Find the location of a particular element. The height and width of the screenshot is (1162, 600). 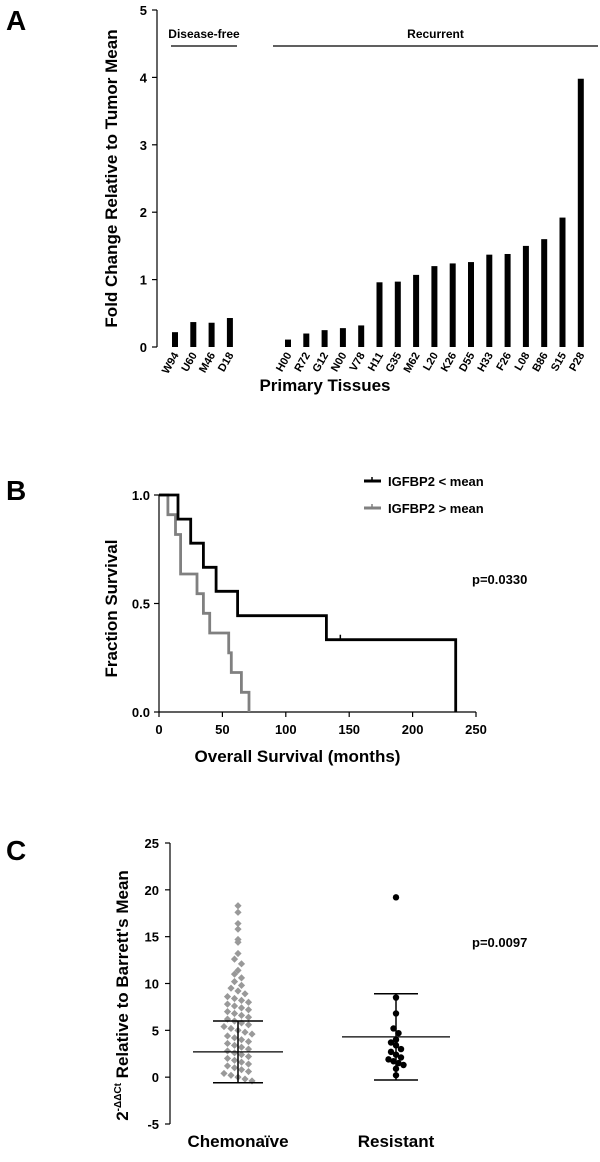

group-label: Disease-free is located at coordinates (204, 34).